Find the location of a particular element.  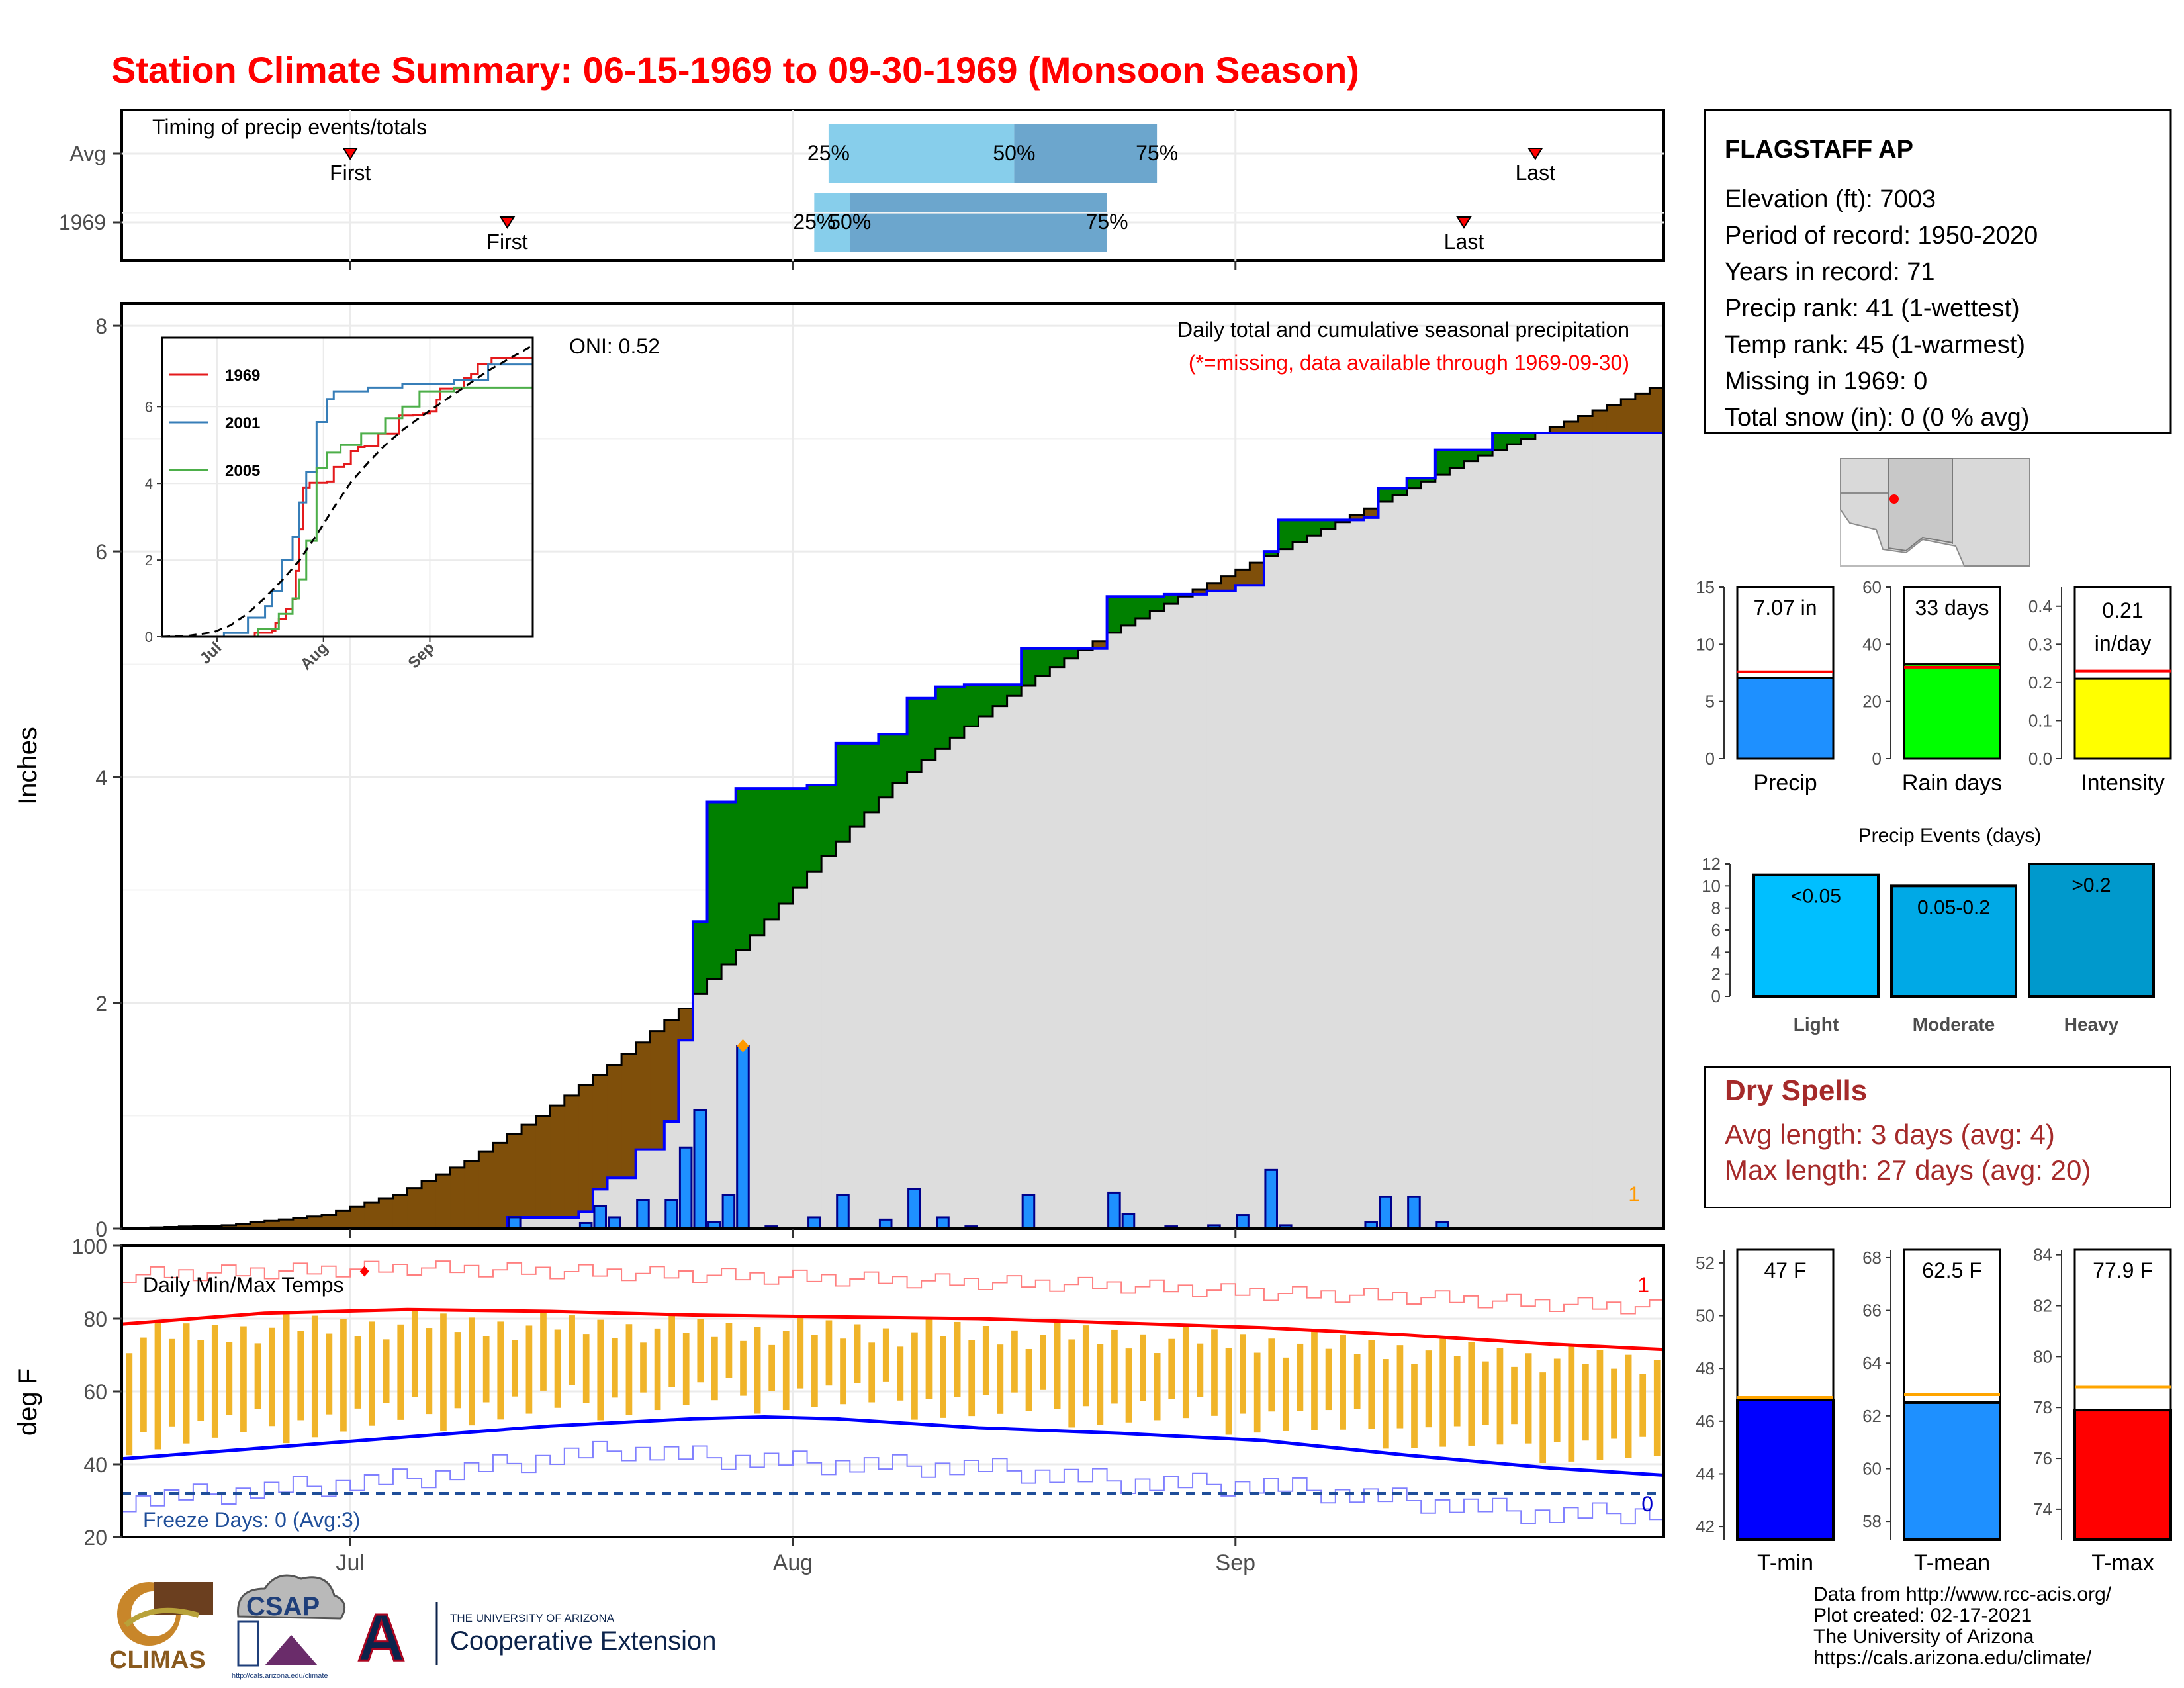

summary-bar is located at coordinates (2122, 718).